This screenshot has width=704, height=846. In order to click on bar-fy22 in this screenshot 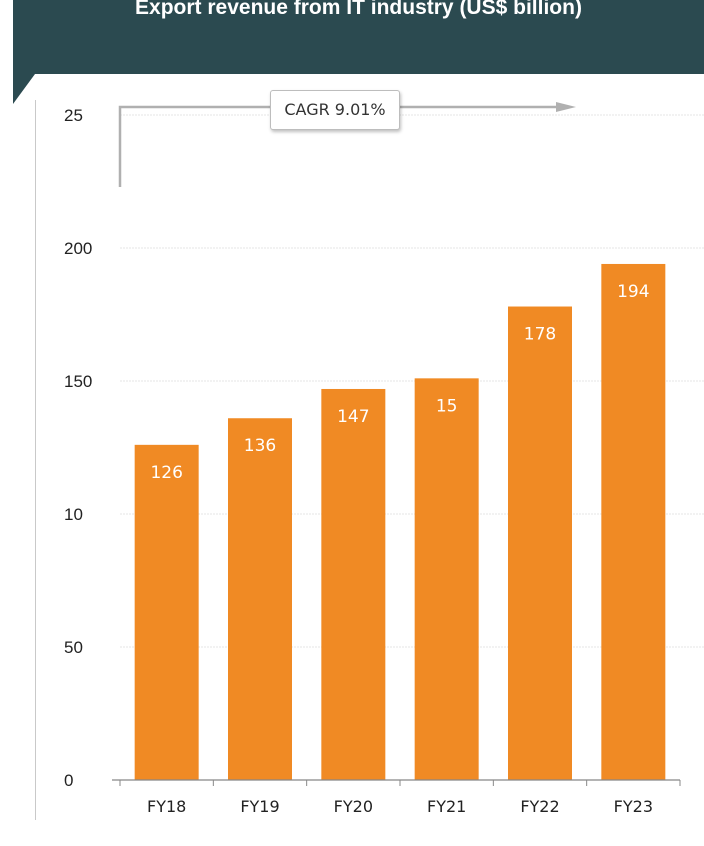, I will do `click(540, 543)`.